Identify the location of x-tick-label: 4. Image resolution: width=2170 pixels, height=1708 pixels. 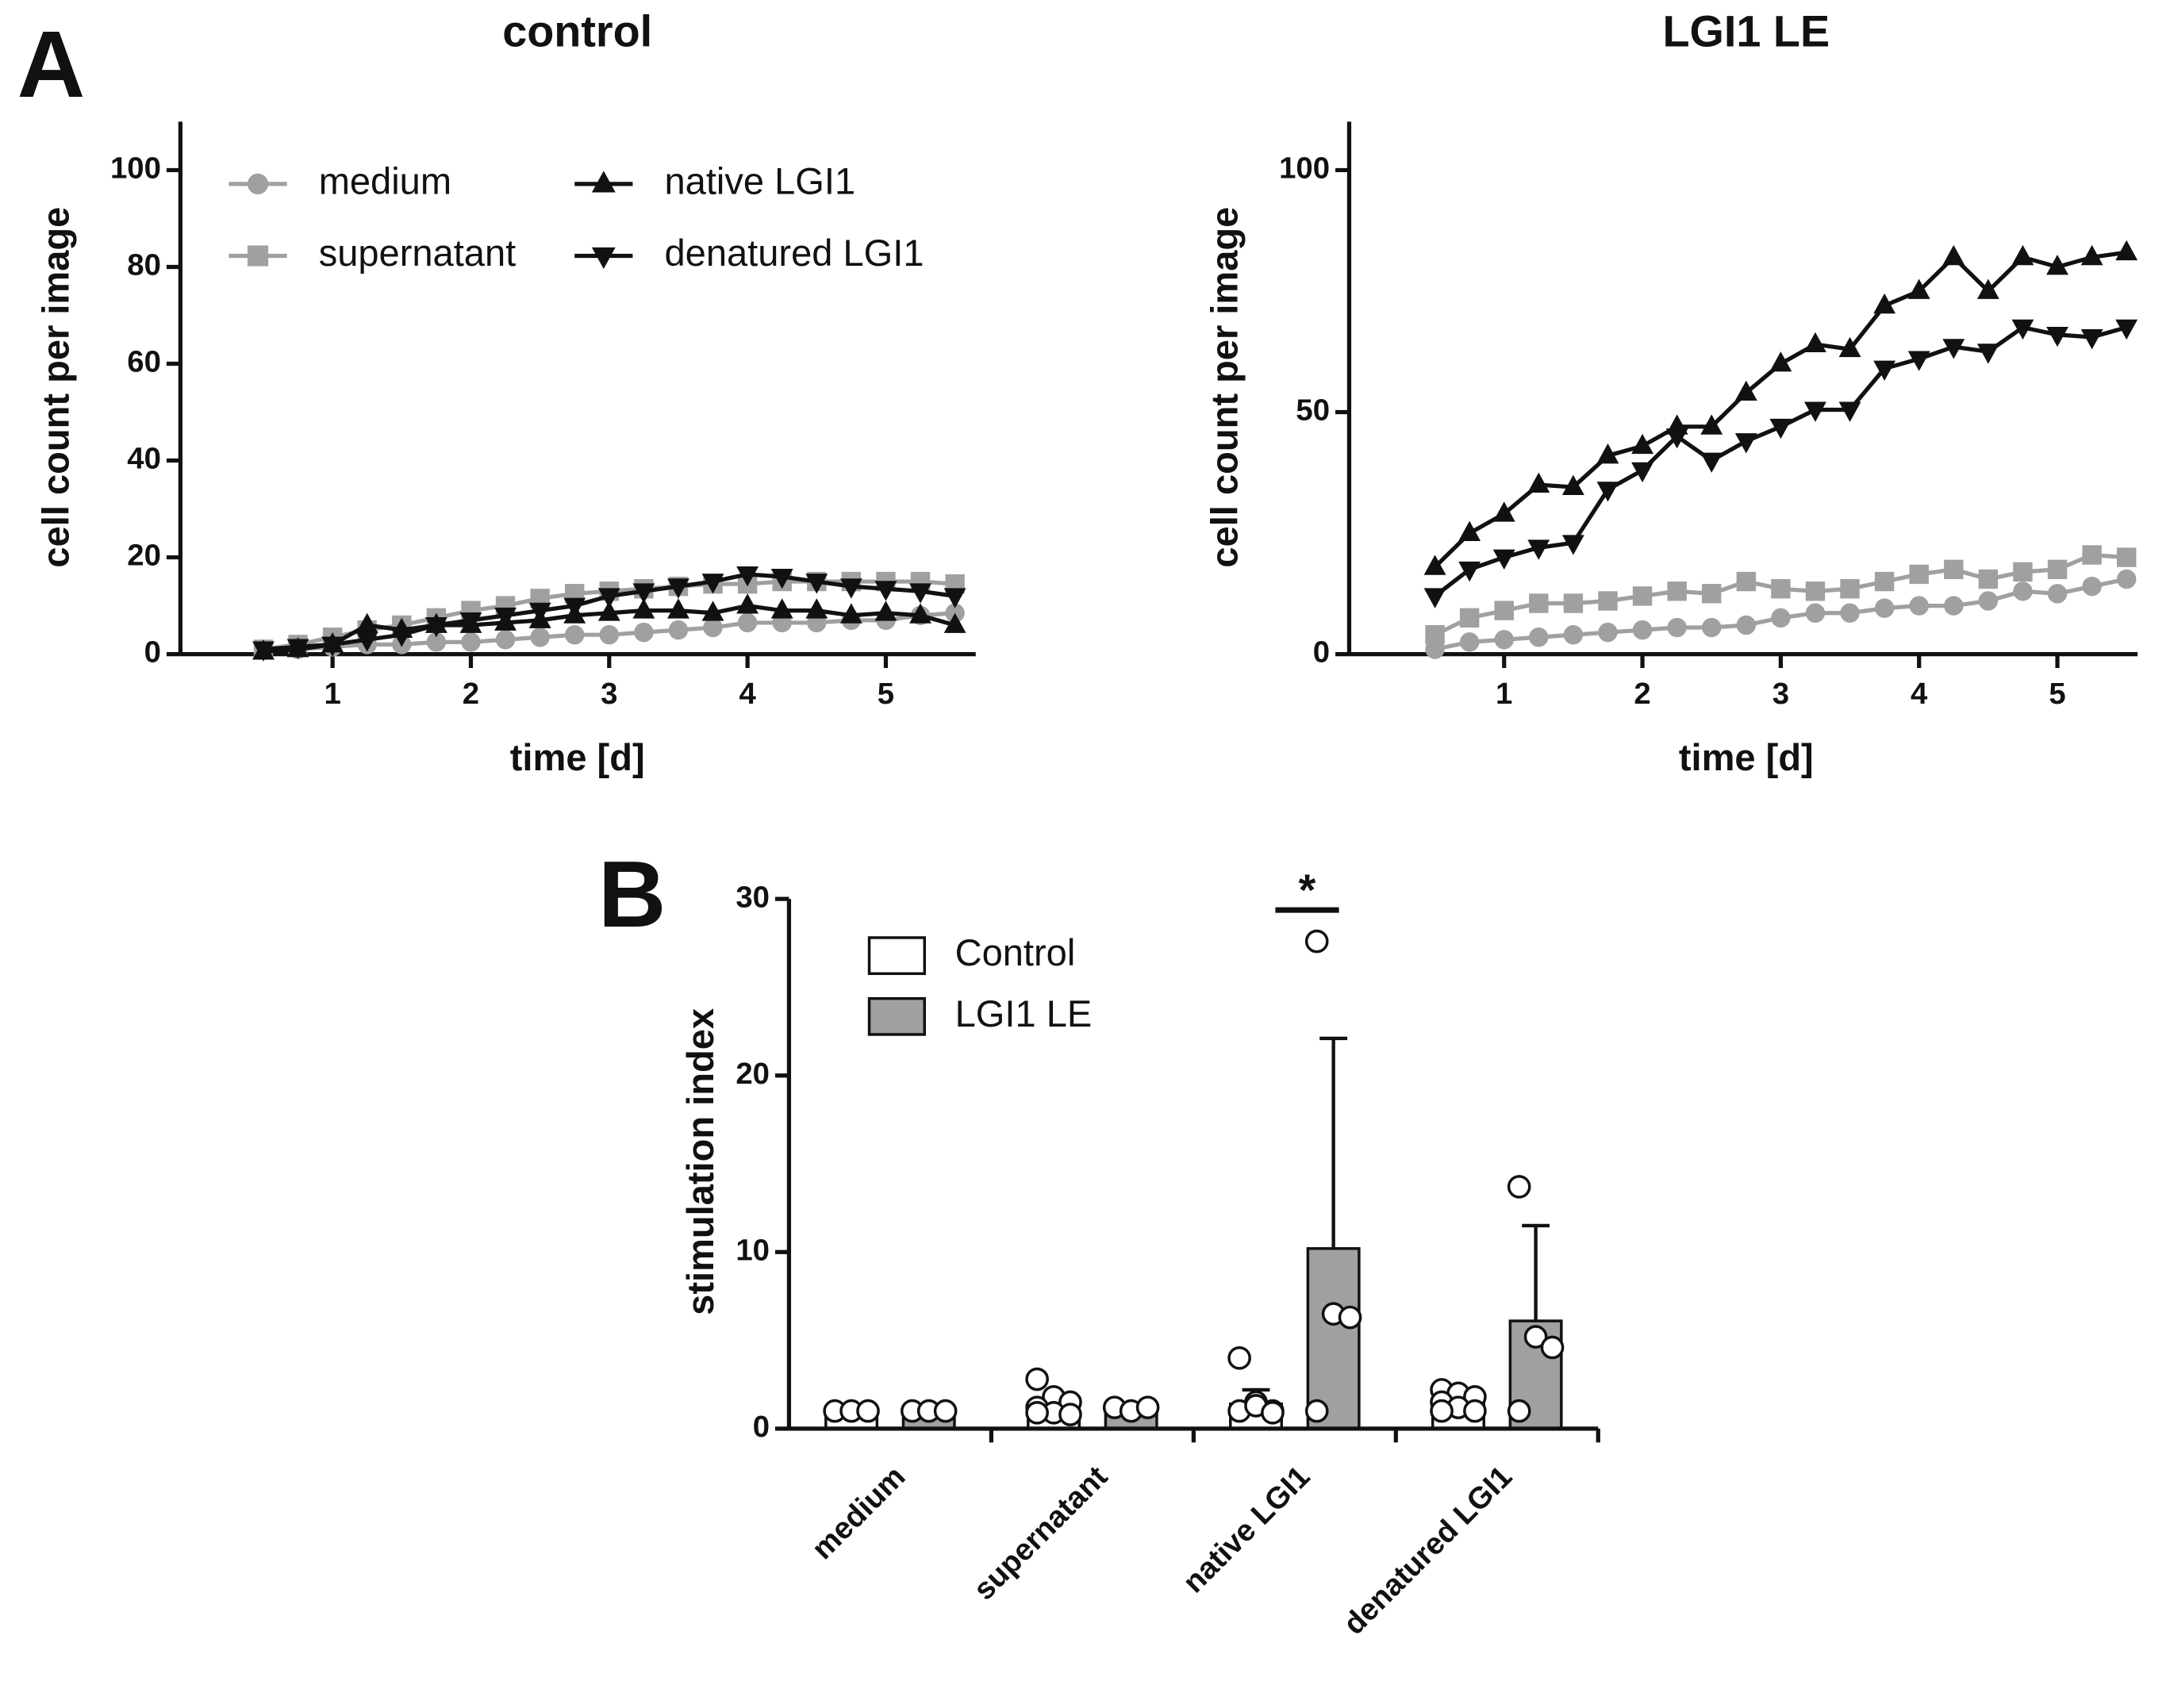
(747, 694).